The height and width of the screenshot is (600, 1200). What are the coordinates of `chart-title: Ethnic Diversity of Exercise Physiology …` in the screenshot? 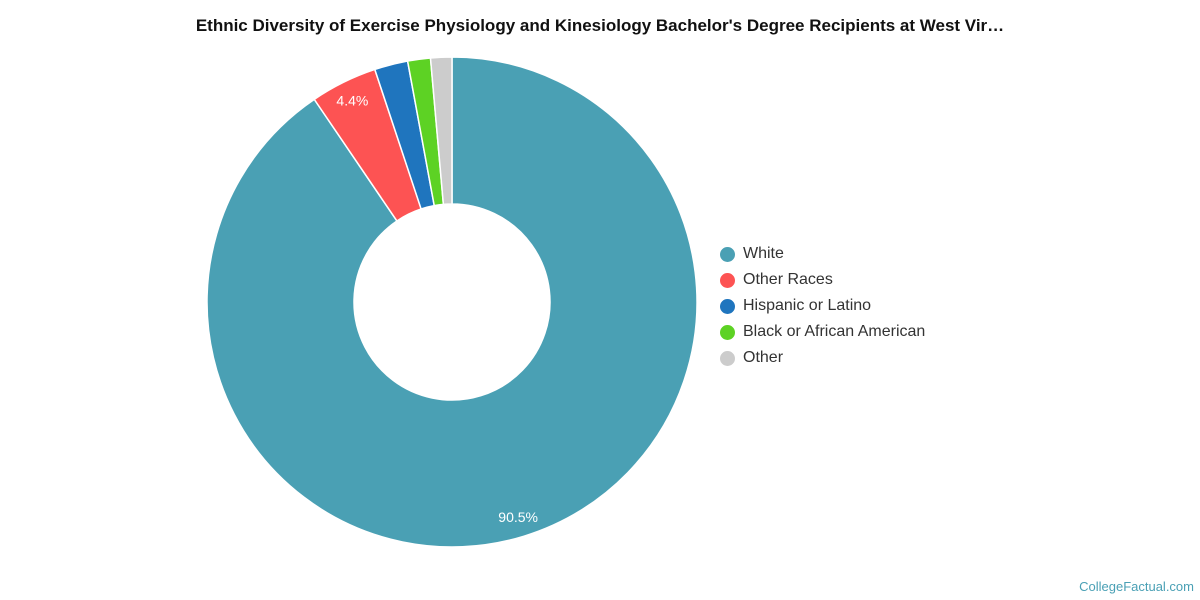 It's located at (600, 25).